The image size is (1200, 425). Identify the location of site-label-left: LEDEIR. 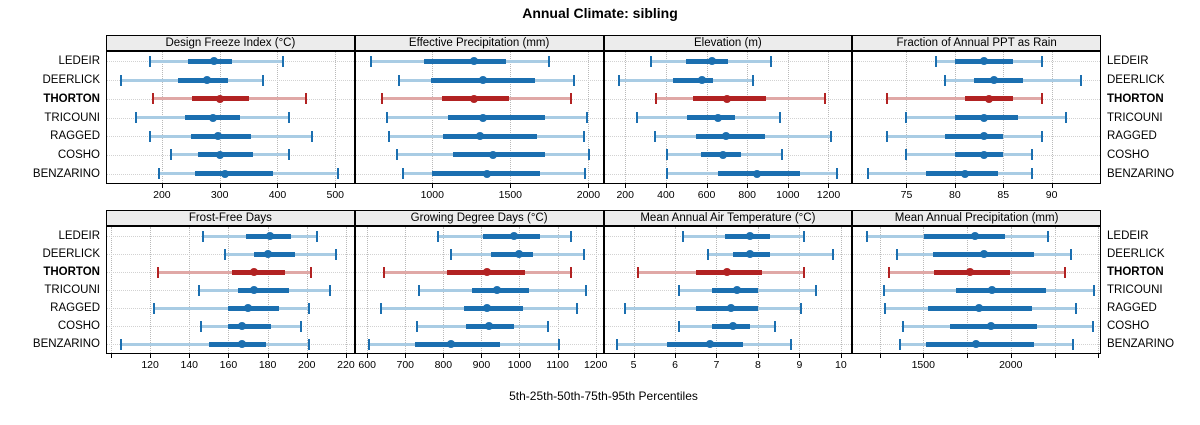
(79, 61).